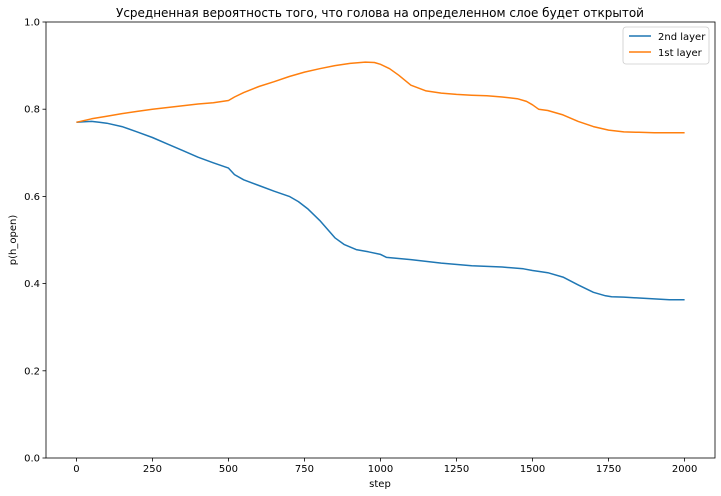 The height and width of the screenshot is (496, 721). What do you see at coordinates (32, 371) in the screenshot?
I see `y-tick-label: 0.2` at bounding box center [32, 371].